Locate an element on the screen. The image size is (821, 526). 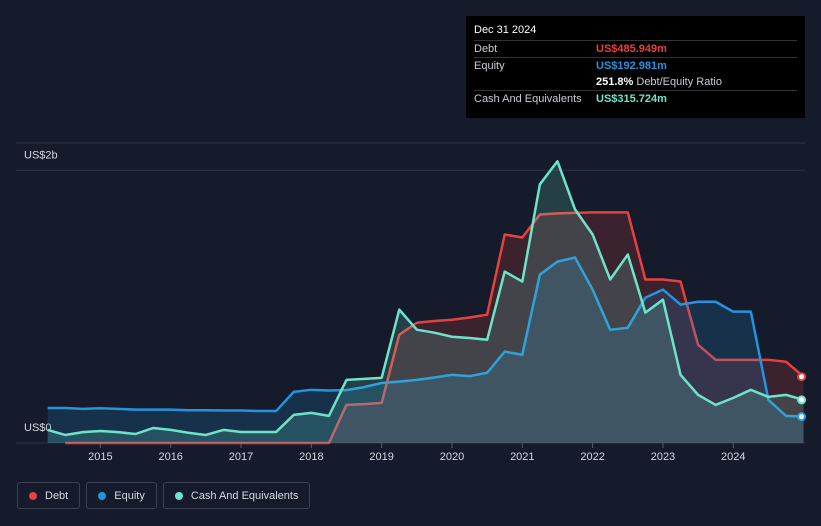
y-tick-label: US$0 is located at coordinates (38, 428).